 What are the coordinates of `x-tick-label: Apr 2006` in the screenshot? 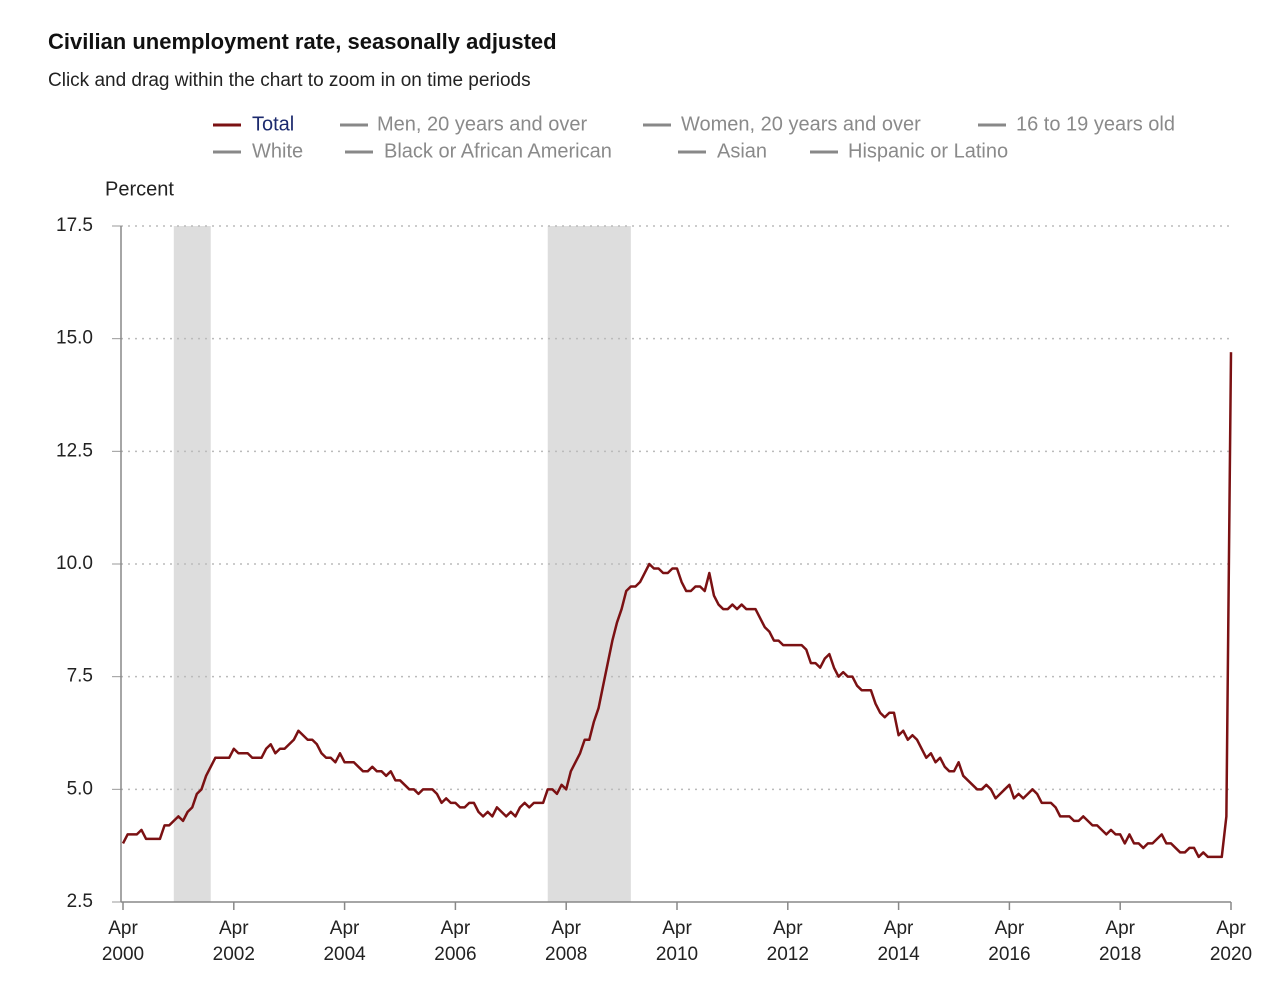 It's located at (455, 941).